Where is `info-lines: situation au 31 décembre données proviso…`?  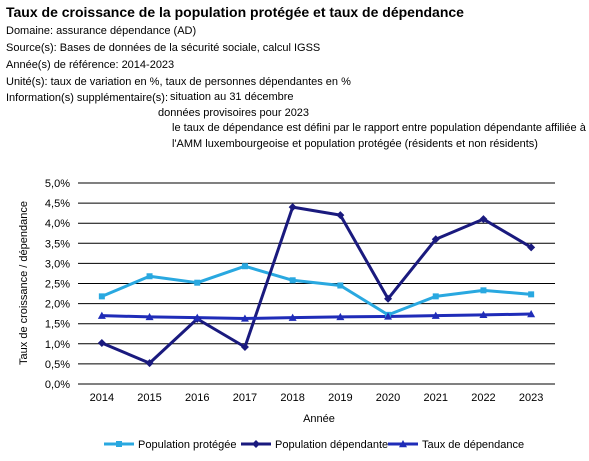
info-lines: situation au 31 décembre données proviso… is located at coordinates (372, 121).